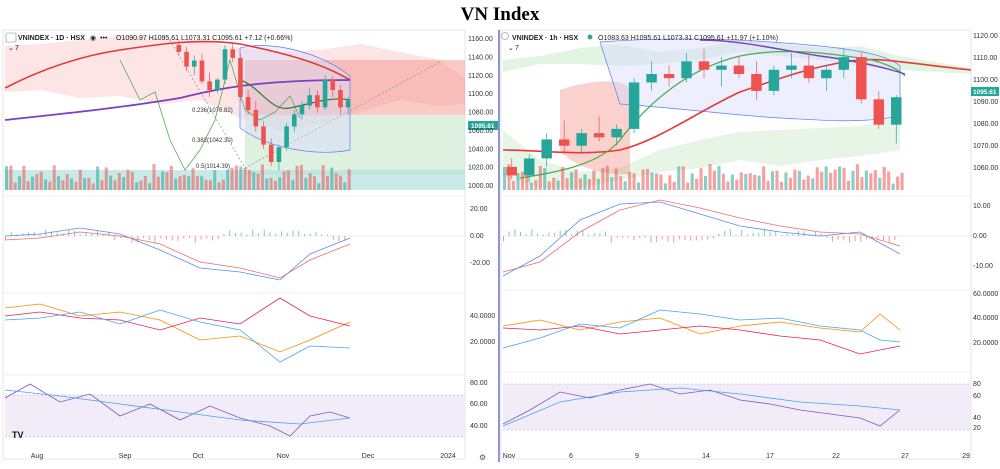  I want to click on settings-icon: ⚙, so click(482, 457).